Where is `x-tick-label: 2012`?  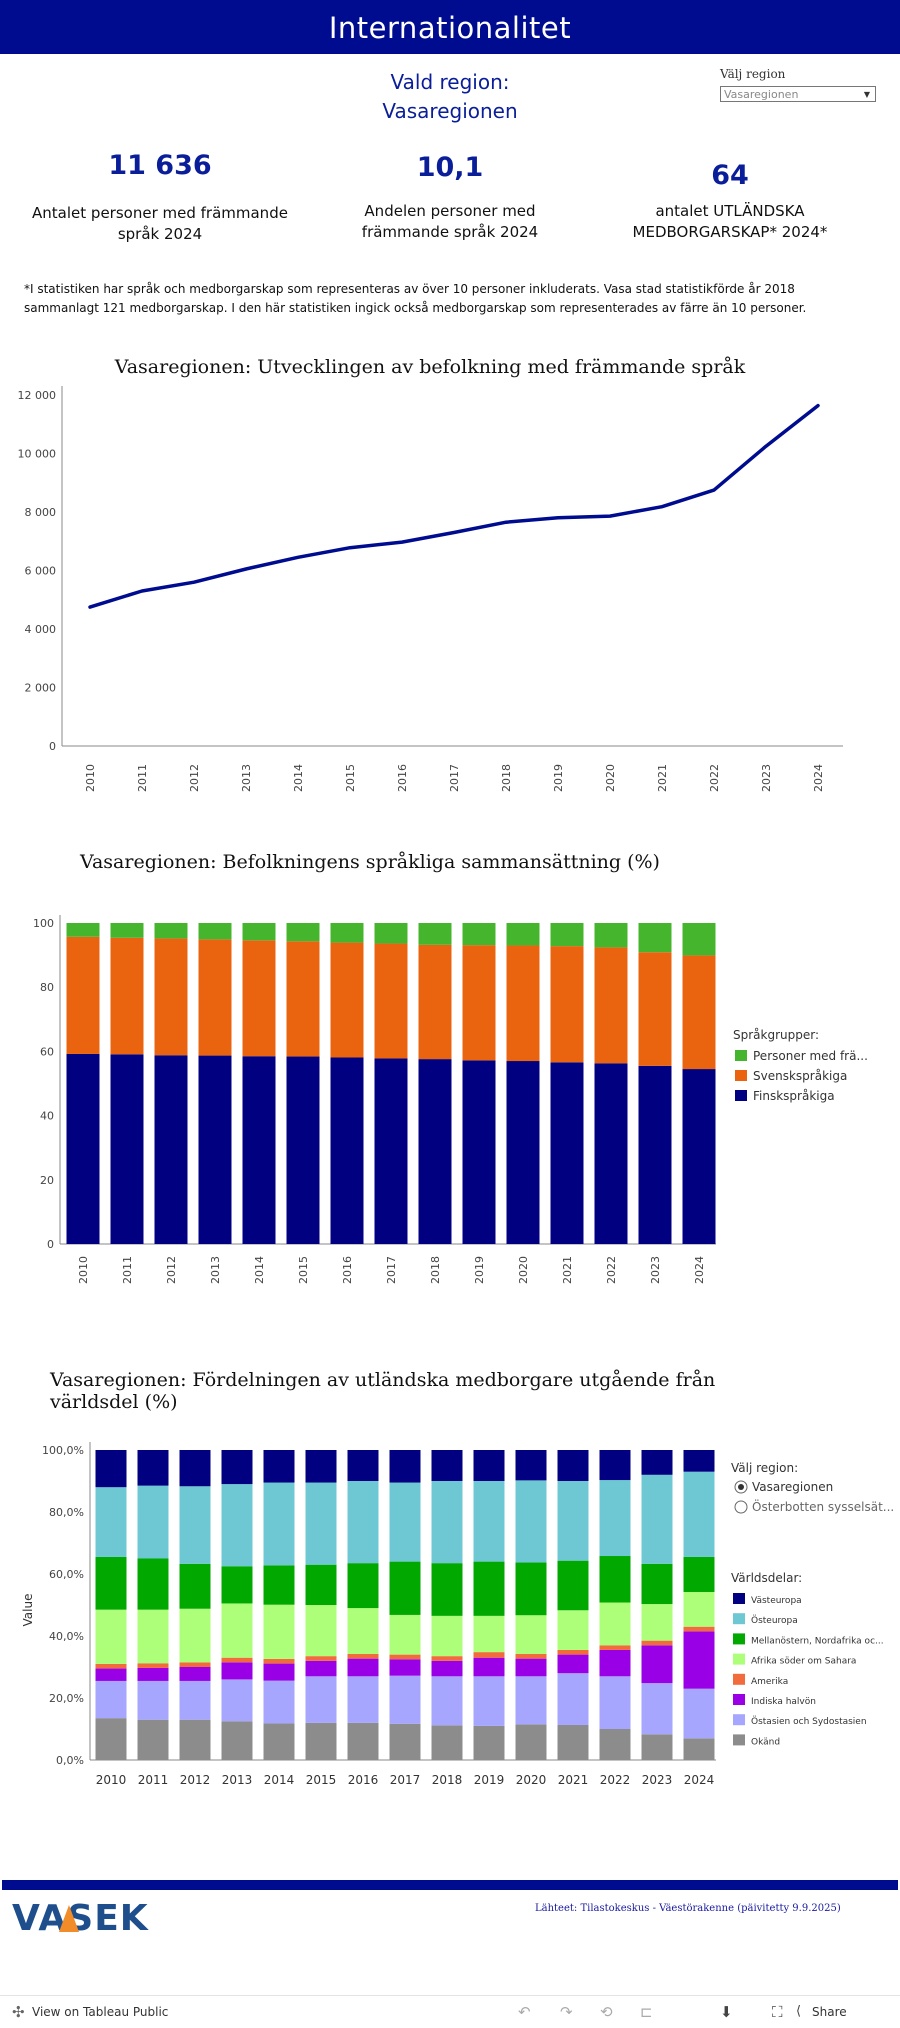 x-tick-label: 2012 is located at coordinates (171, 1270).